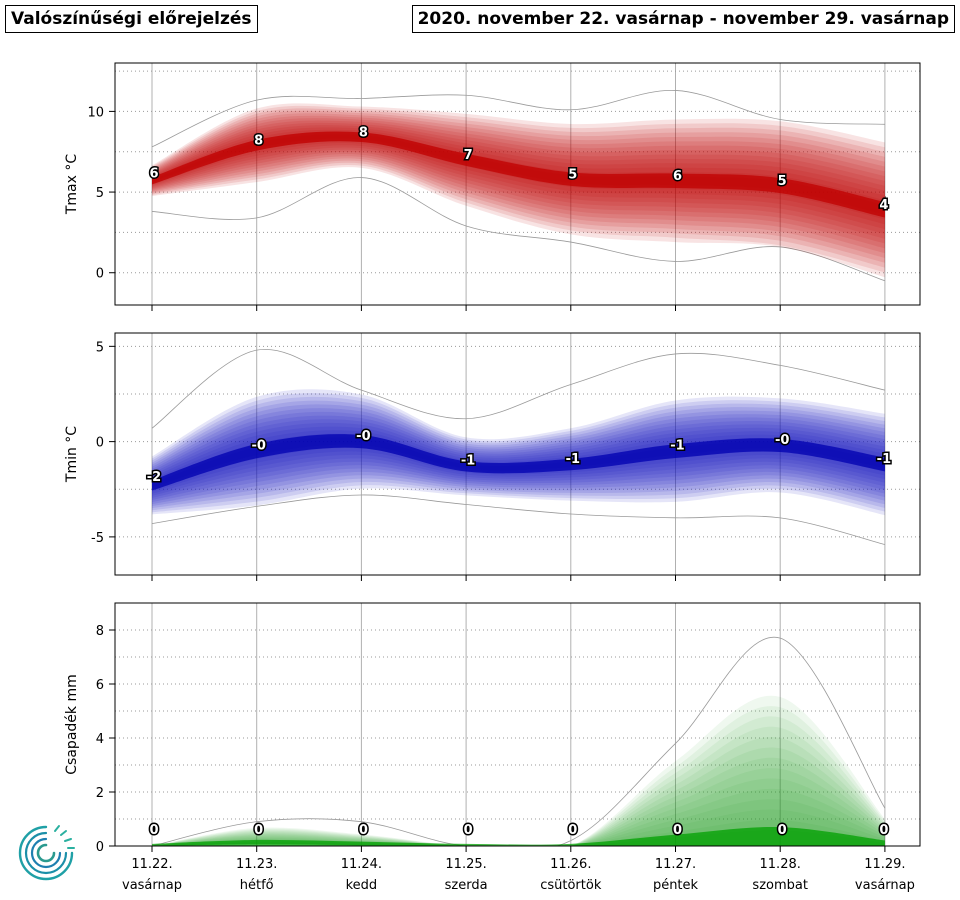 The height and width of the screenshot is (900, 960). Describe the element at coordinates (466, 885) in the screenshot. I see `x-day-label: szerda` at that location.